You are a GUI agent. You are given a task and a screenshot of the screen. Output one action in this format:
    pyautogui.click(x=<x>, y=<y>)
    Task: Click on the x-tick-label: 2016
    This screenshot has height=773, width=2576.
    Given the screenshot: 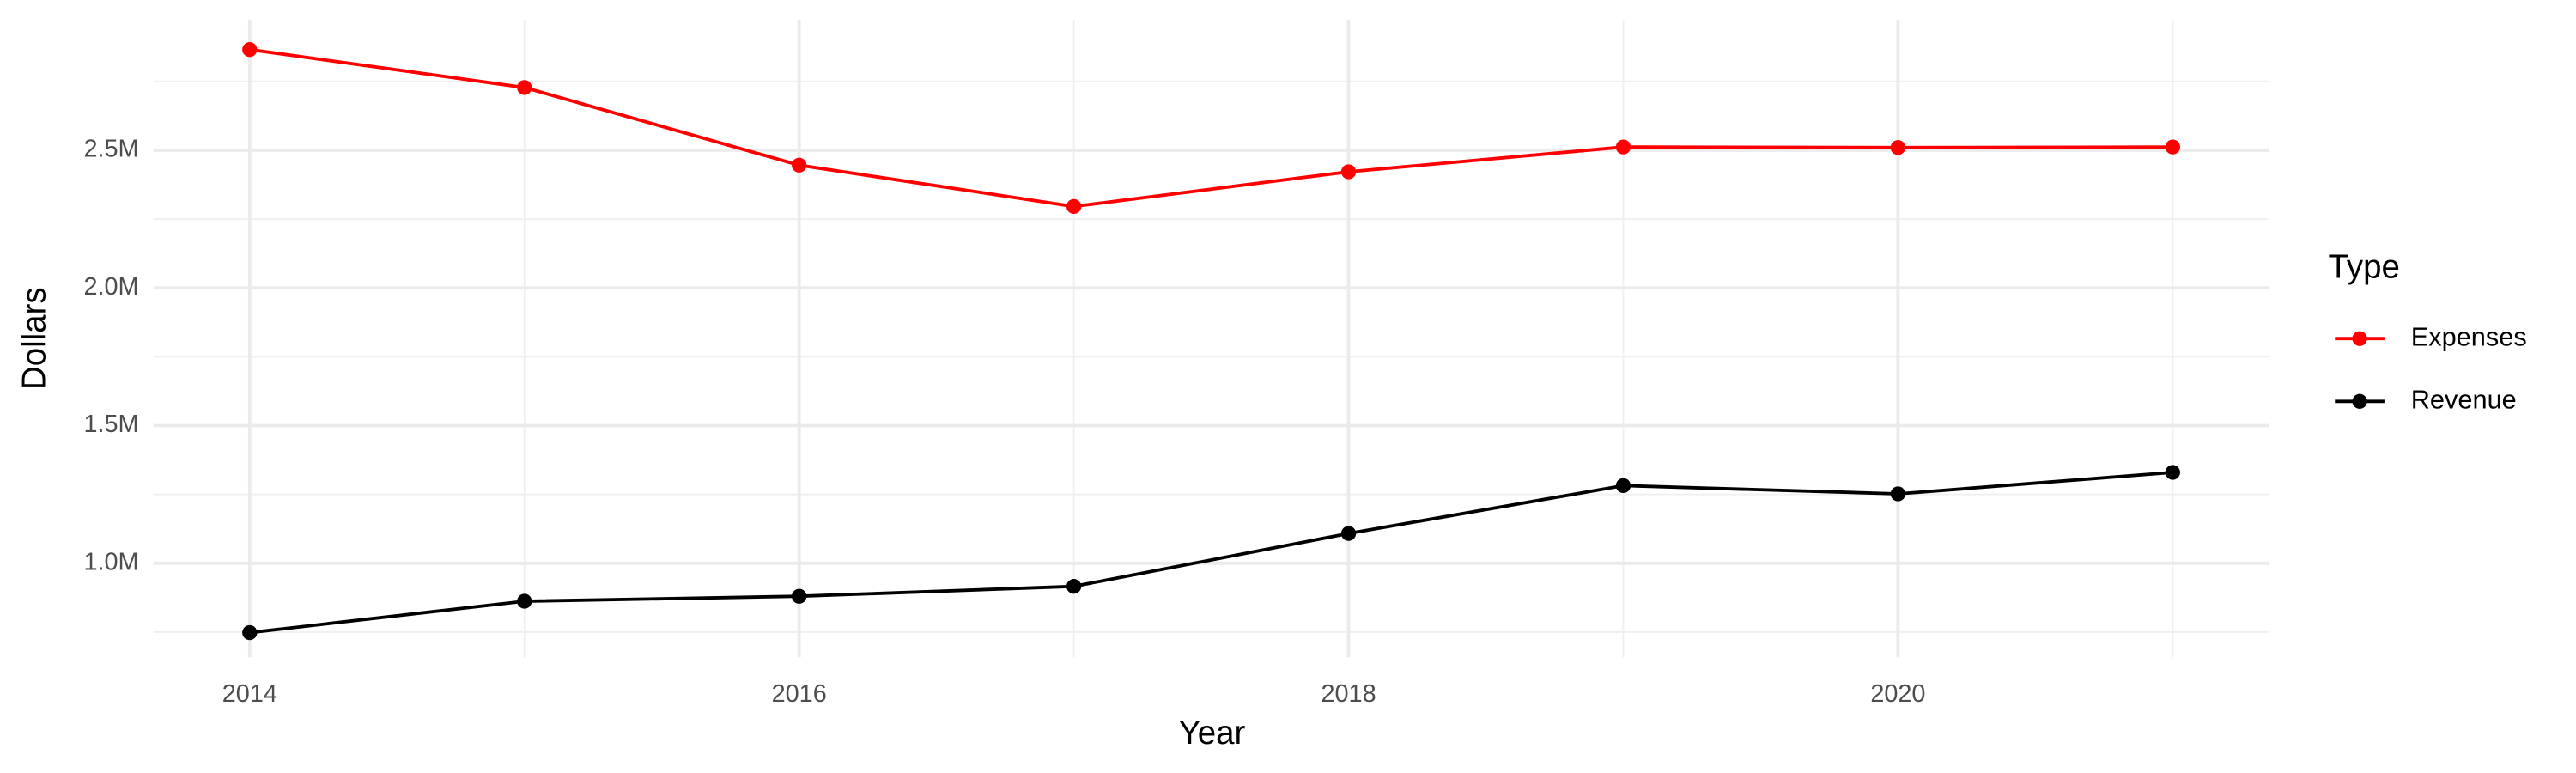 What is the action you would take?
    pyautogui.click(x=799, y=694)
    